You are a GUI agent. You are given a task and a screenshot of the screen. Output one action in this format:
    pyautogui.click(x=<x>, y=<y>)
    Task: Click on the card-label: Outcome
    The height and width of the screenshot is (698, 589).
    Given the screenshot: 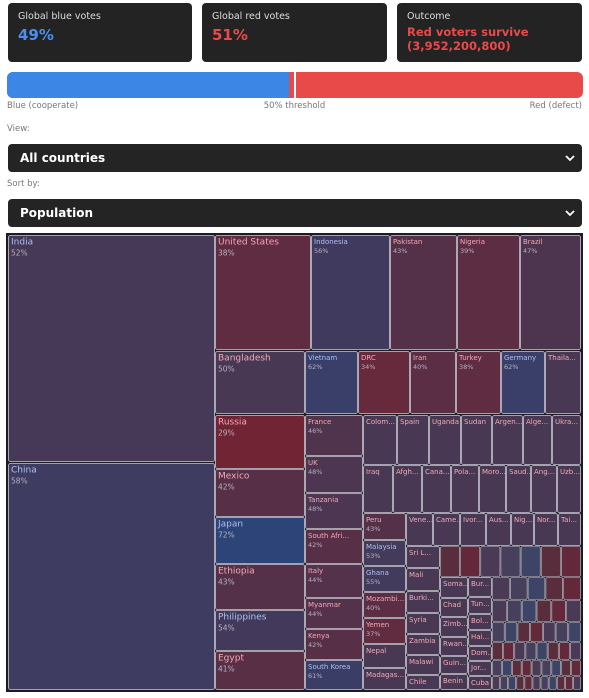 What is the action you would take?
    pyautogui.click(x=429, y=16)
    